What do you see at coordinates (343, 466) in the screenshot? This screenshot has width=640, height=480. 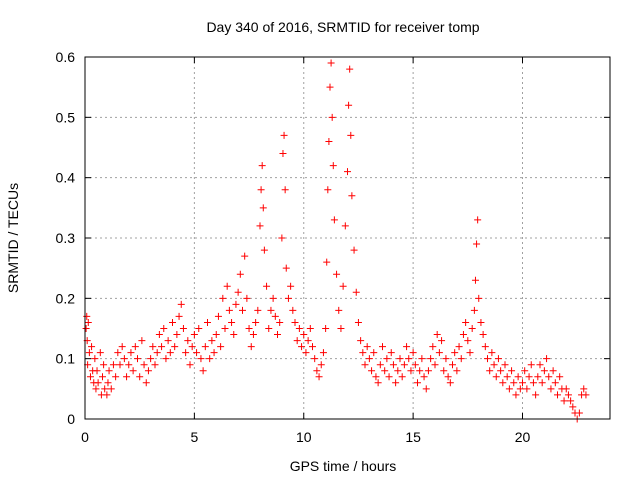 I see `x-axis-label: GPS time / hours` at bounding box center [343, 466].